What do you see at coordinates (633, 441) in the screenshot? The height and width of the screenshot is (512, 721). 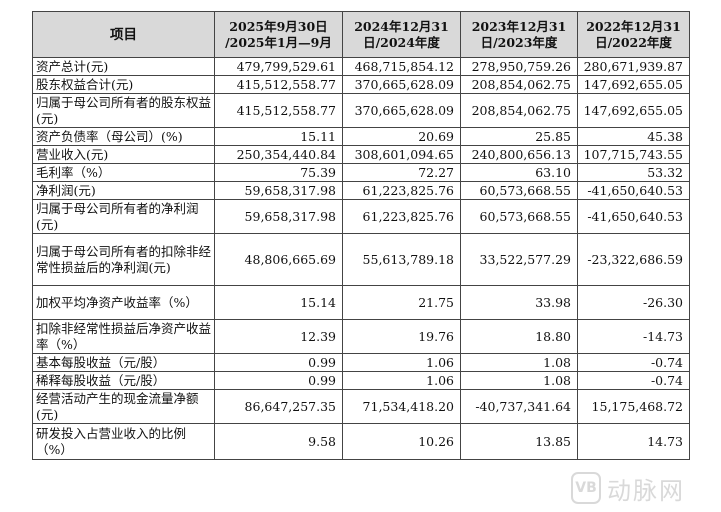 I see `value-cell: 14.73` at bounding box center [633, 441].